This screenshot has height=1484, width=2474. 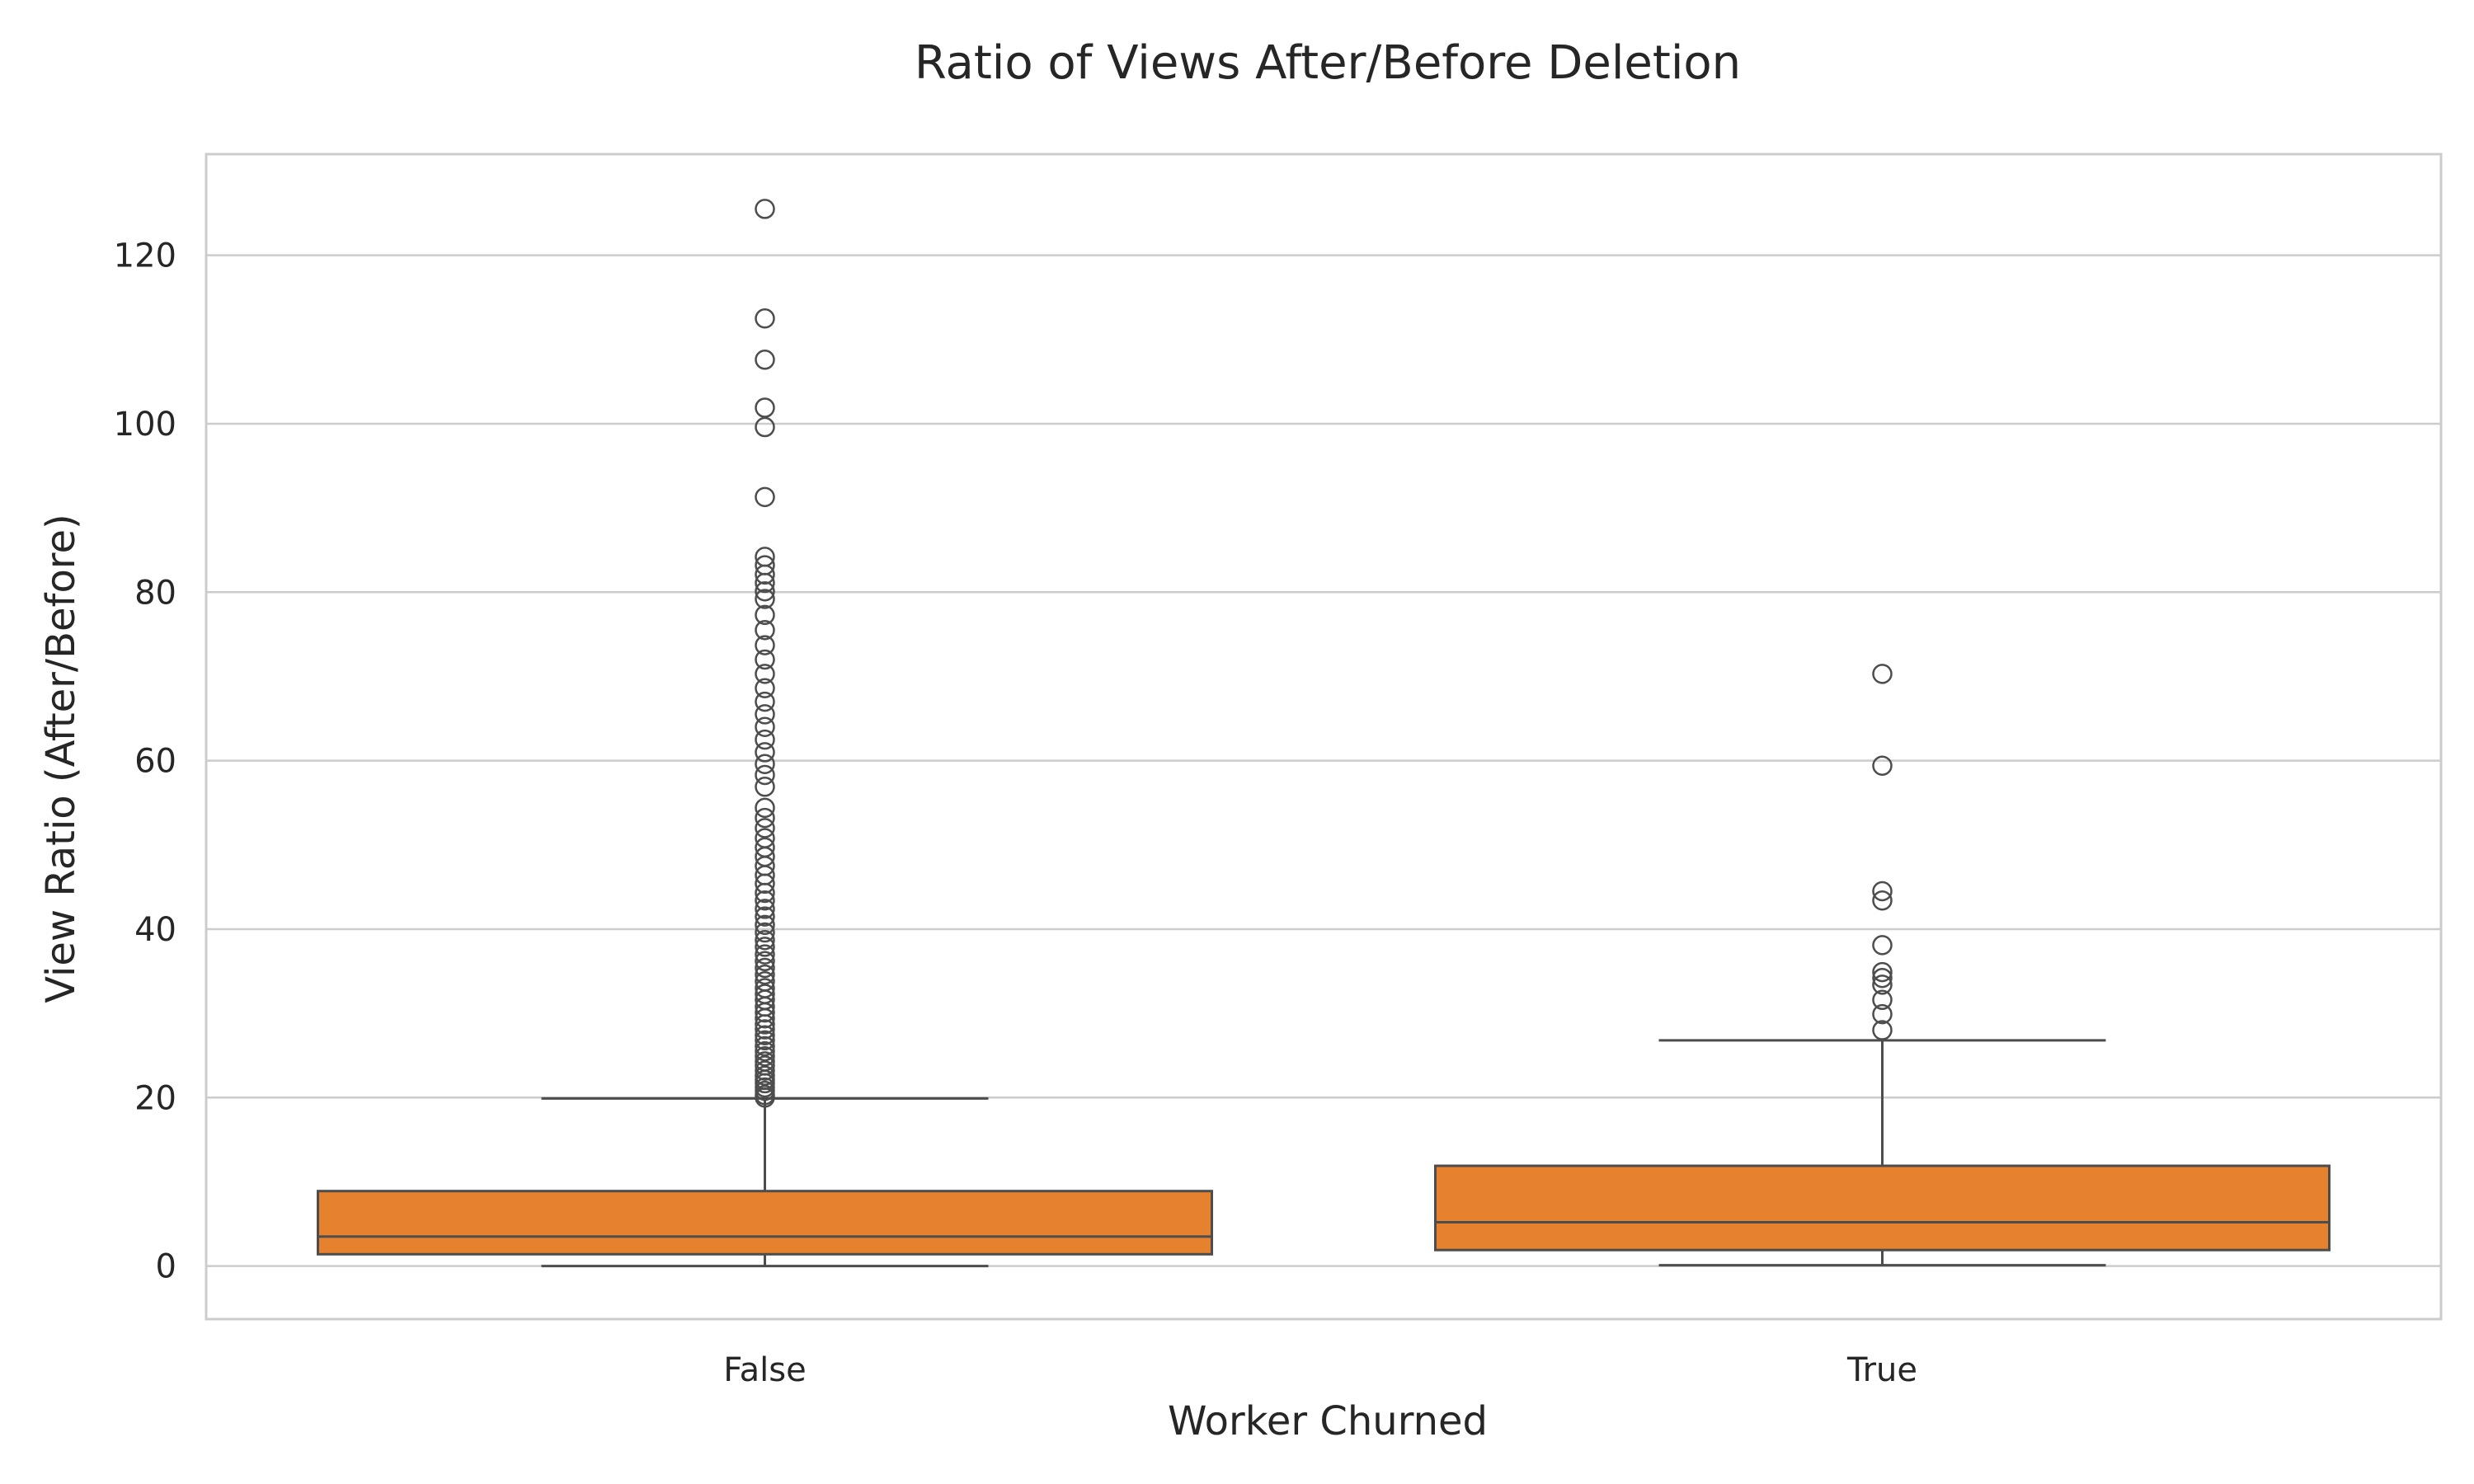 What do you see at coordinates (155, 1098) in the screenshot?
I see `y-tick-label: 20` at bounding box center [155, 1098].